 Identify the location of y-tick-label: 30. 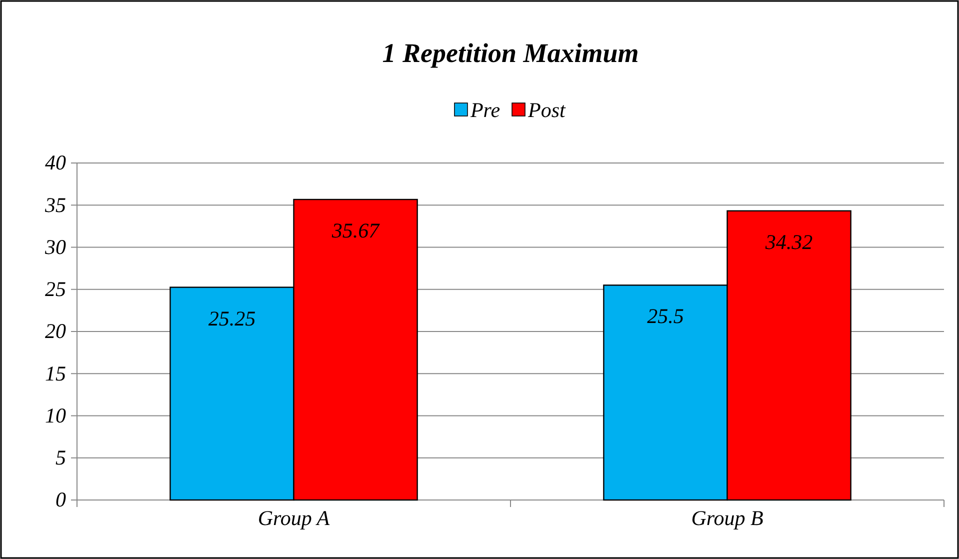
(55, 246).